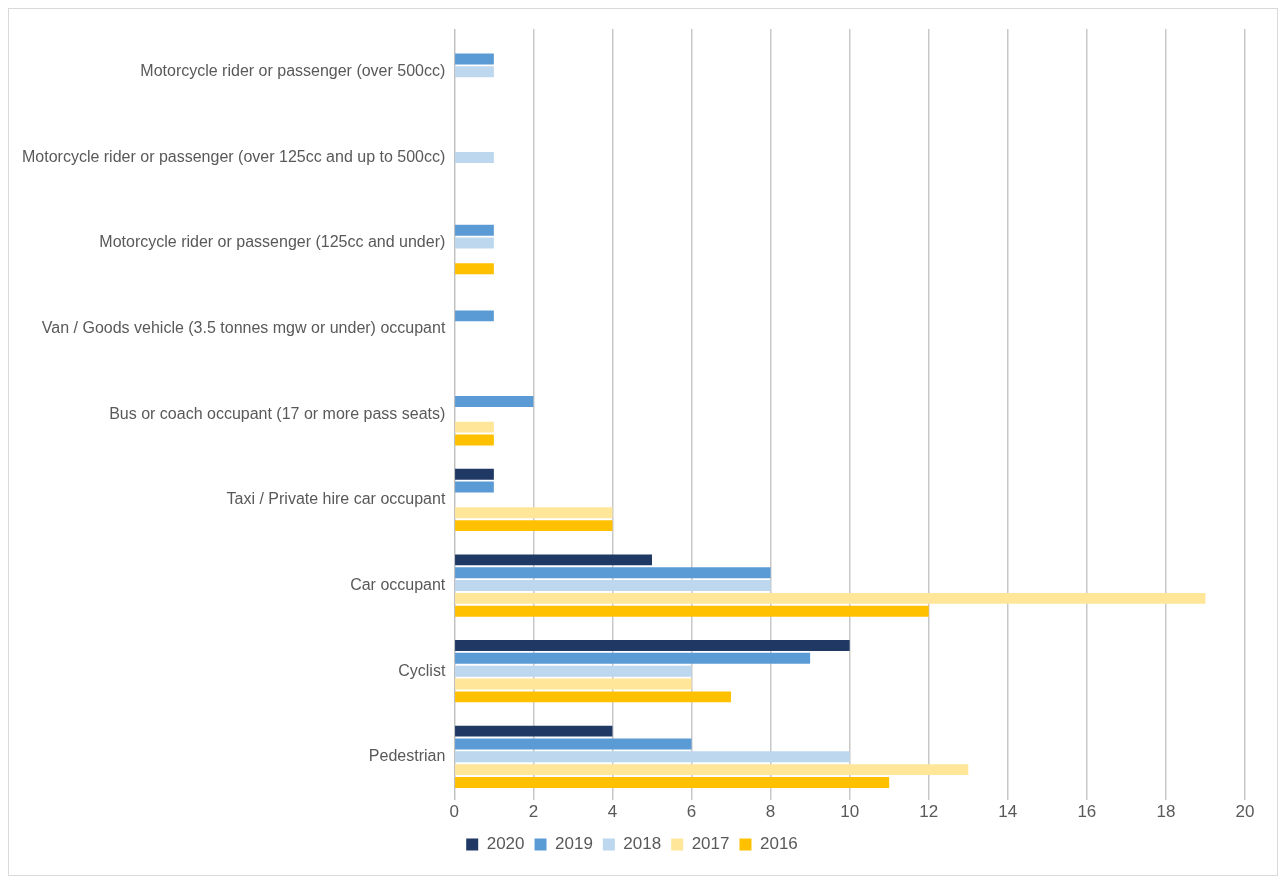 This screenshot has height=886, width=1287. I want to click on x-tick-label: 8, so click(770, 812).